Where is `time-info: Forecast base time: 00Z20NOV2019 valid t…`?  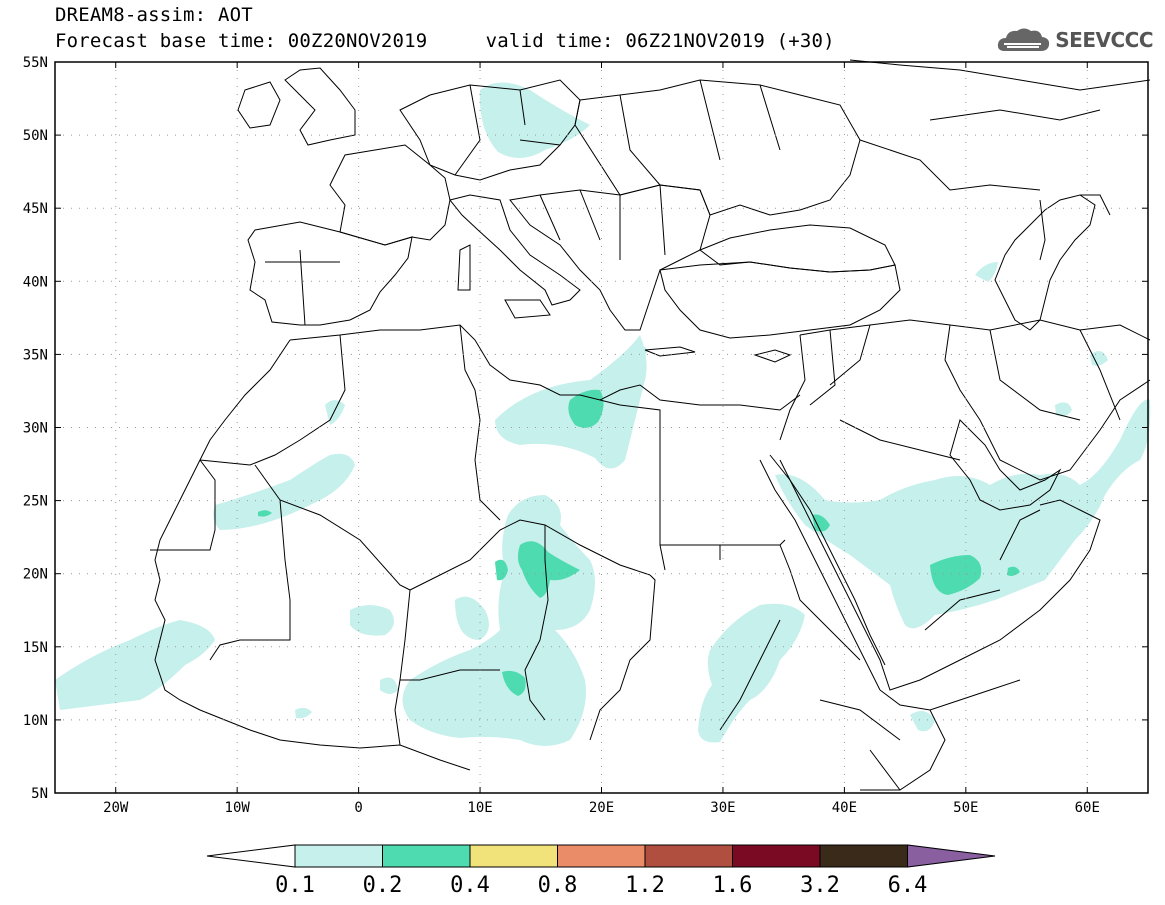
time-info: Forecast base time: 00Z20NOV2019 valid t… is located at coordinates (445, 41).